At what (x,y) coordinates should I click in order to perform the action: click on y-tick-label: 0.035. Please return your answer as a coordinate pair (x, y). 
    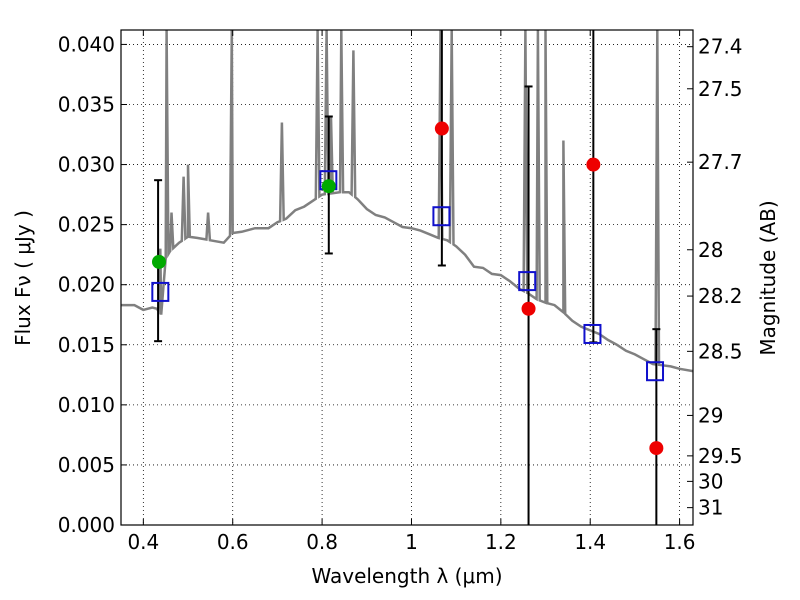
    Looking at the image, I should click on (86, 104).